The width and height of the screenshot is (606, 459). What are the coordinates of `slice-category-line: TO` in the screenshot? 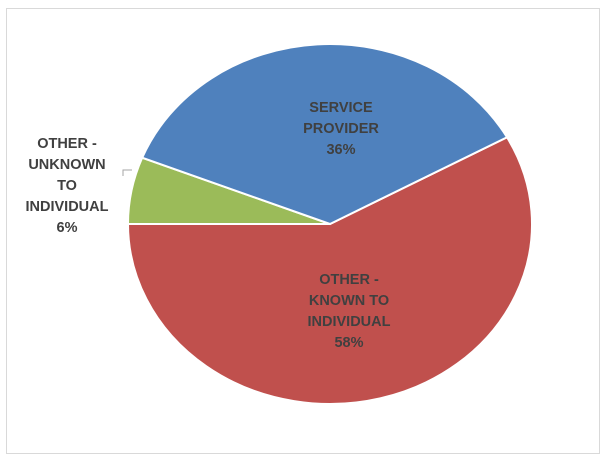 It's located at (67, 186).